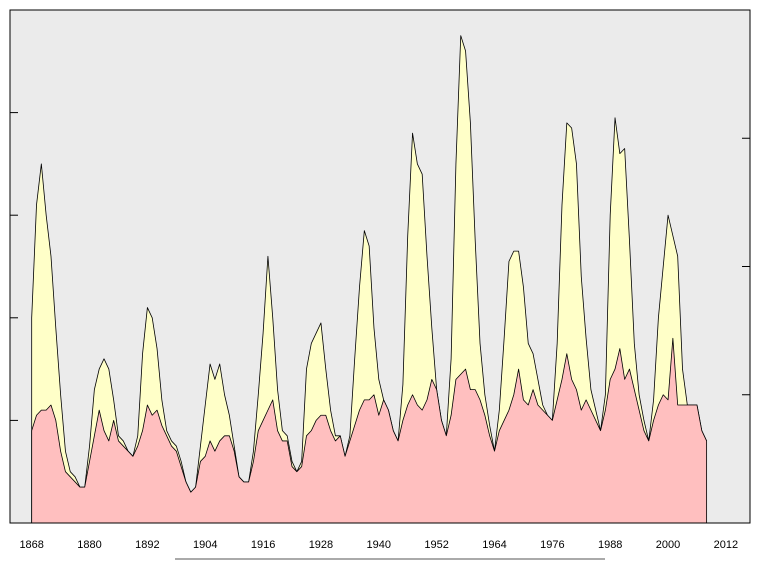  What do you see at coordinates (610, 545) in the screenshot?
I see `x-tick-label: 1988` at bounding box center [610, 545].